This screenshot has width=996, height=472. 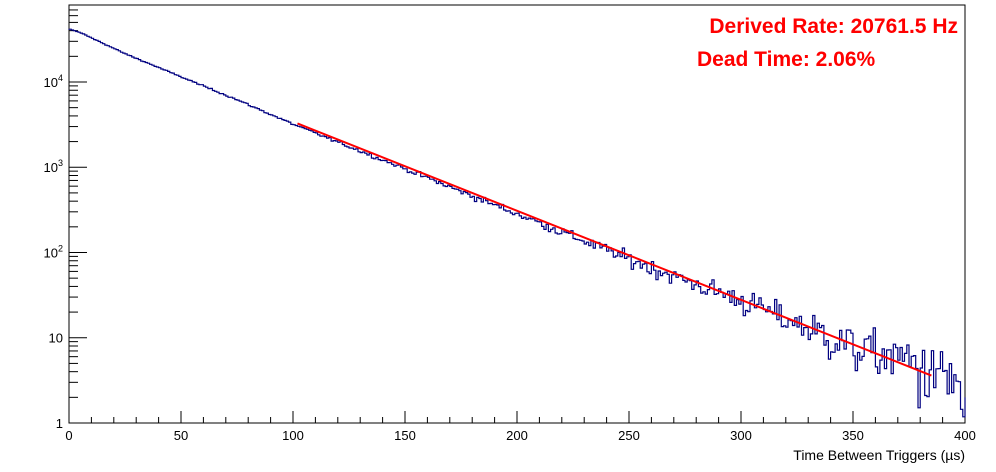 I want to click on x-tick-label: 100, so click(x=293, y=435).